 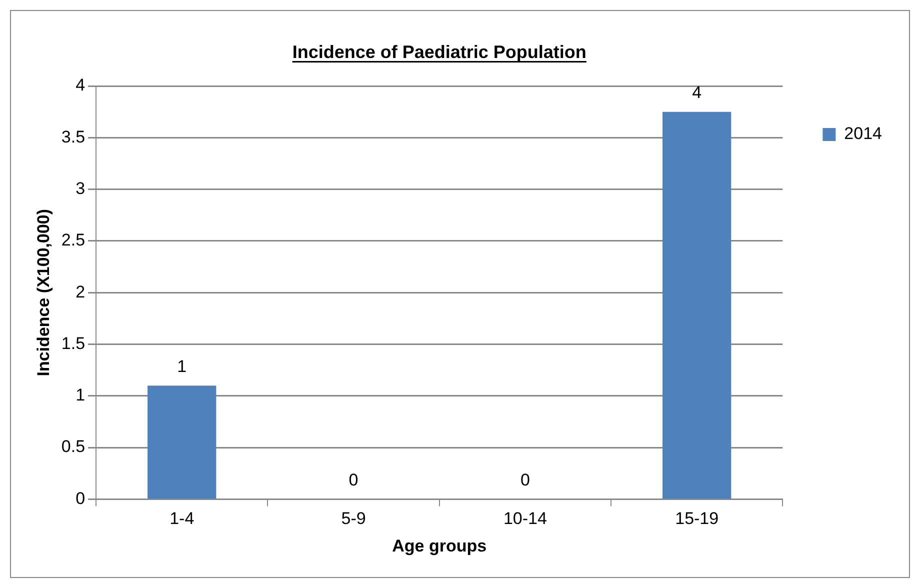 I want to click on y-tick-label: 2, so click(x=81, y=292).